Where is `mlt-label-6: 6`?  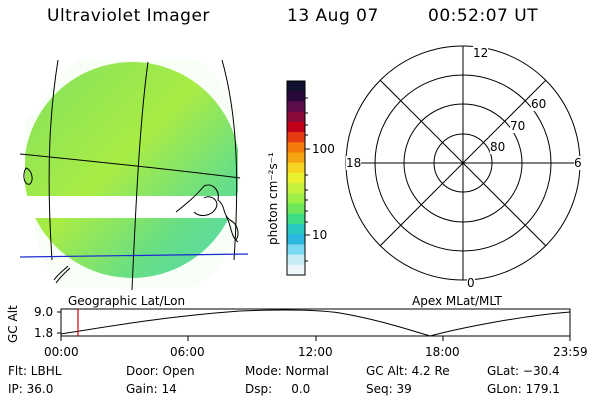
mlt-label-6: 6 is located at coordinates (578, 163).